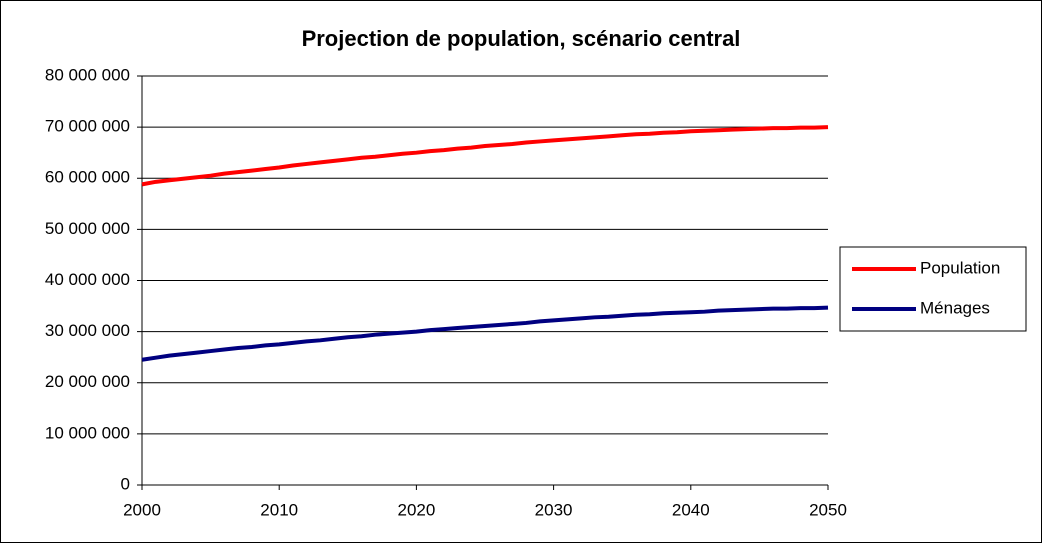  What do you see at coordinates (933, 289) in the screenshot?
I see `legend-box` at bounding box center [933, 289].